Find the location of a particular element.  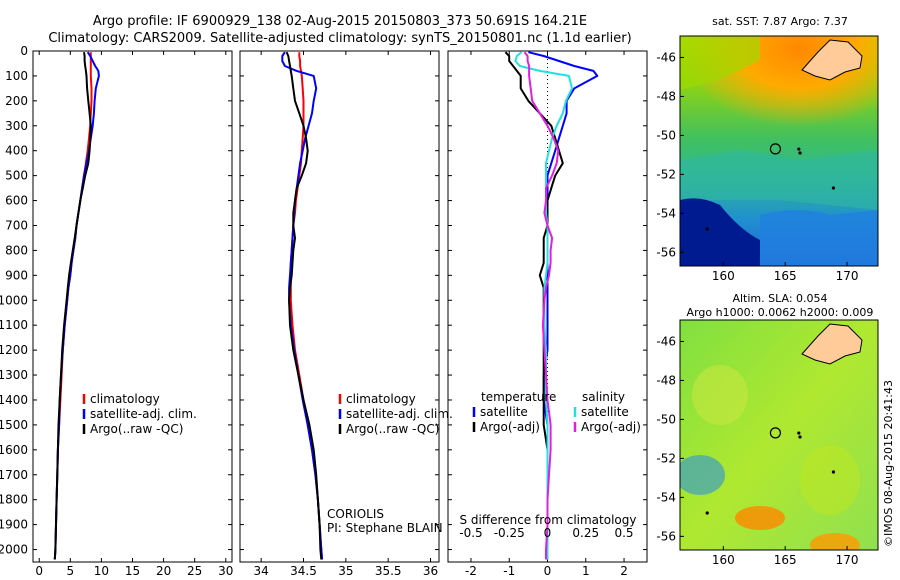

x-tick-label: 20 is located at coordinates (163, 571).